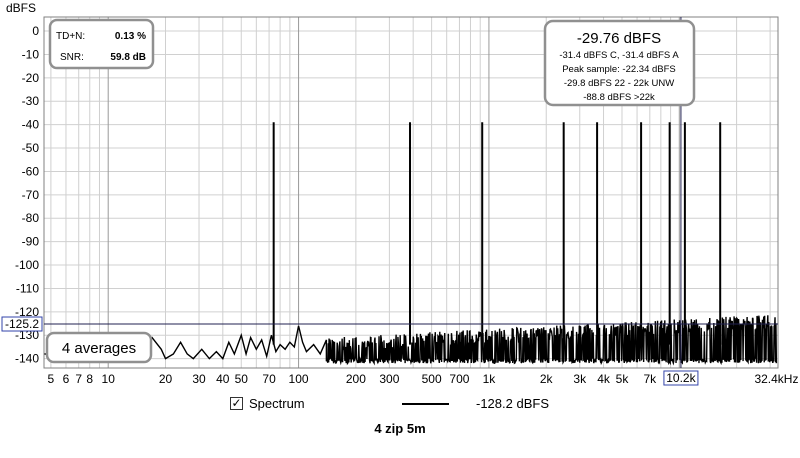 The image size is (800, 458). What do you see at coordinates (425, 404) in the screenshot?
I see `legend-line-swatch` at bounding box center [425, 404].